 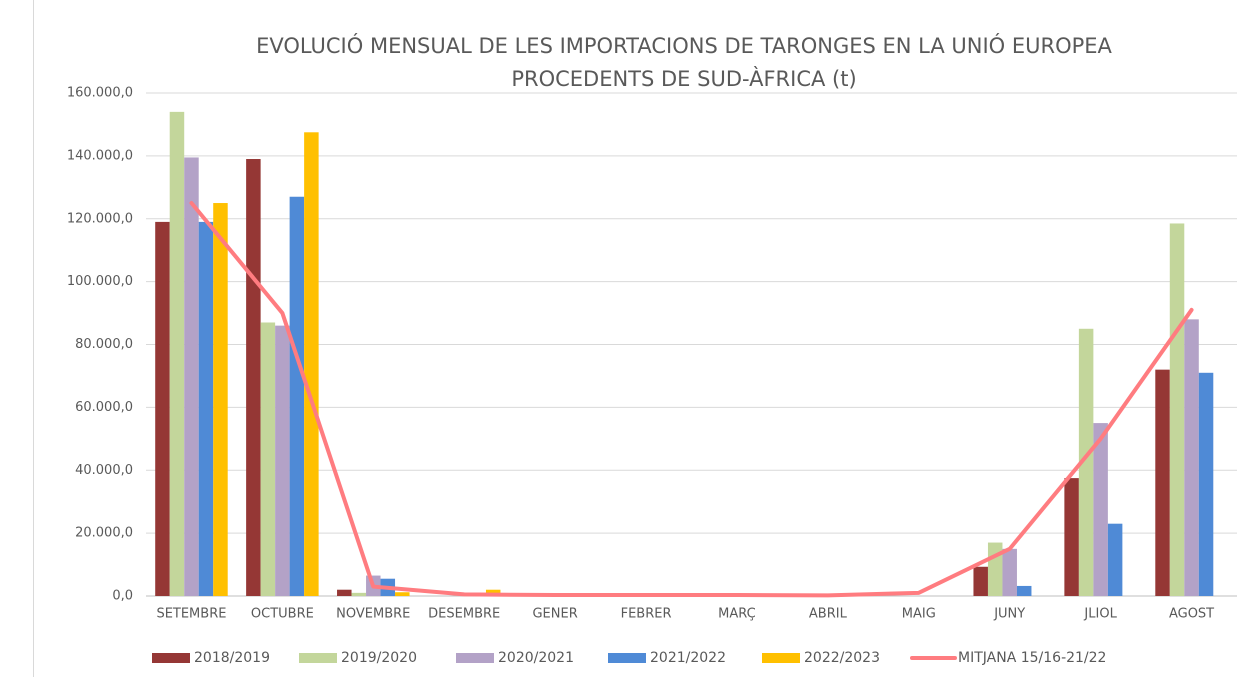 What do you see at coordinates (191, 614) in the screenshot?
I see `x-tick-label: SETEMBRE` at bounding box center [191, 614].